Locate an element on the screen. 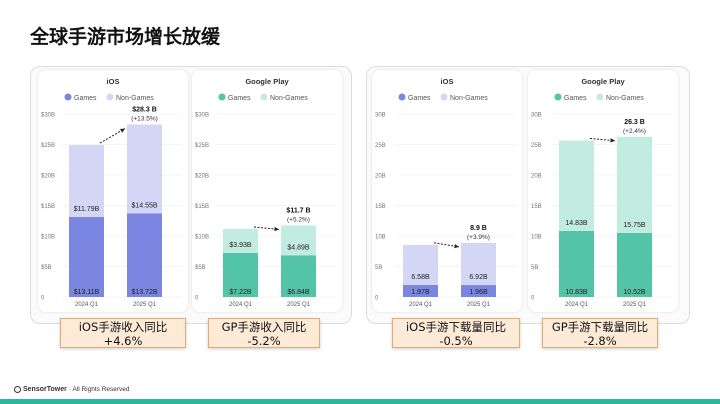  y-tick-label: 10B is located at coordinates (380, 238).